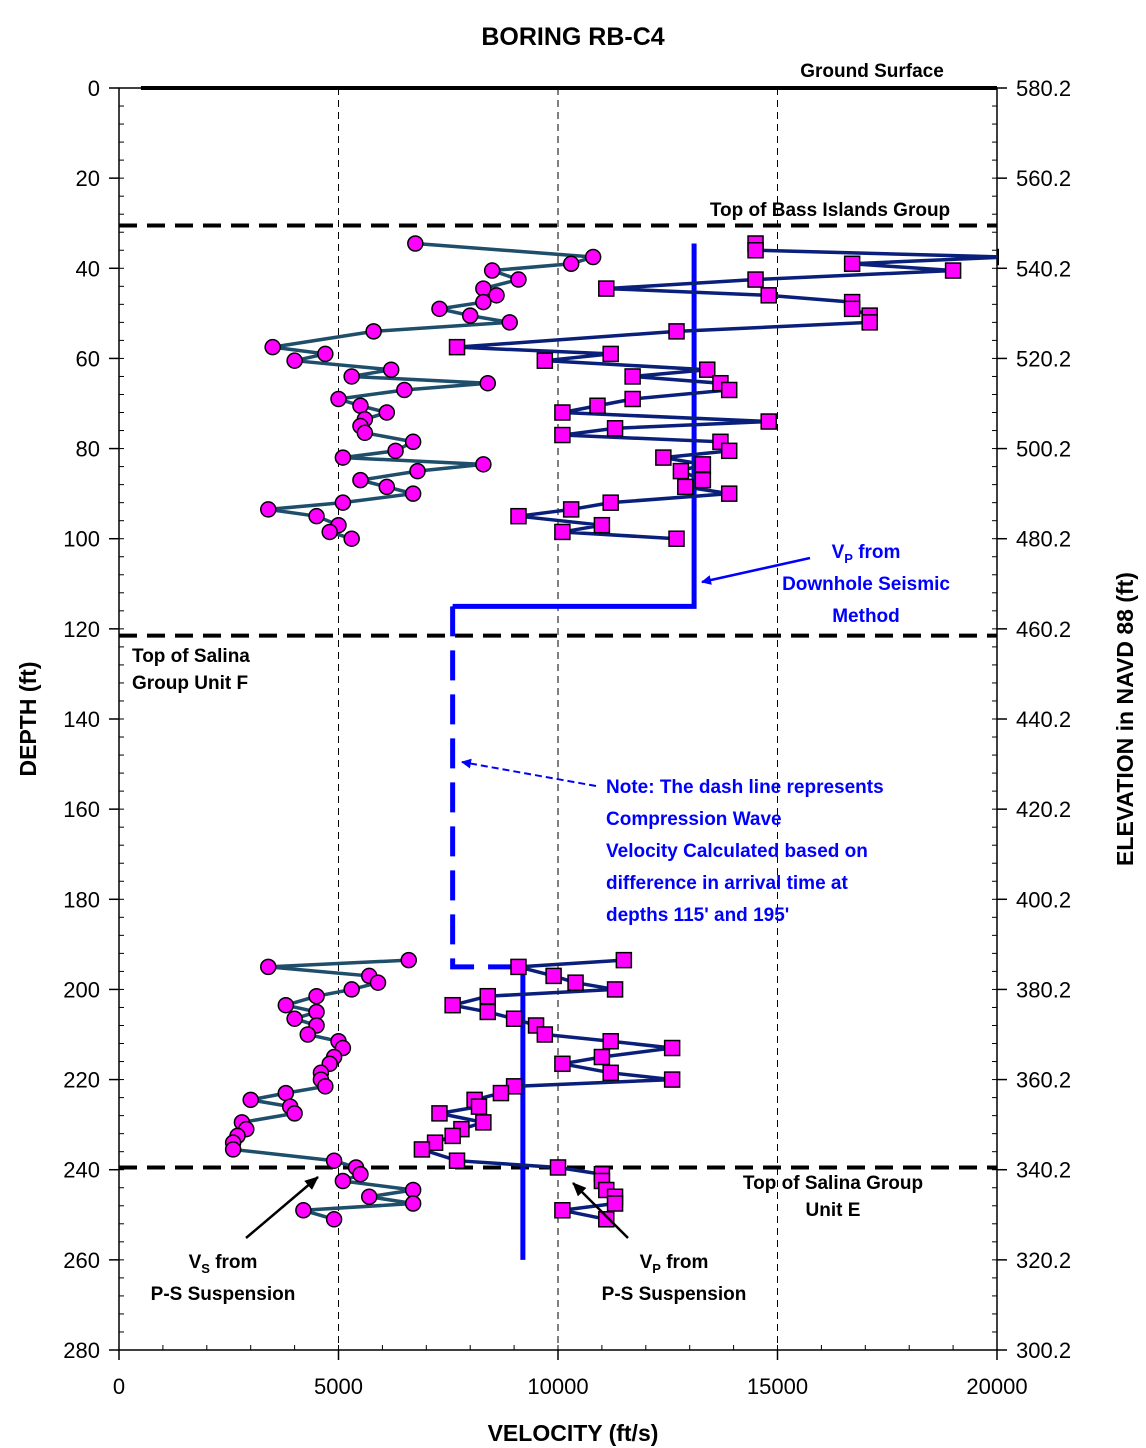 The image size is (1146, 1448). I want to click on y2-tick-label: 300.2, so click(1043, 1350).